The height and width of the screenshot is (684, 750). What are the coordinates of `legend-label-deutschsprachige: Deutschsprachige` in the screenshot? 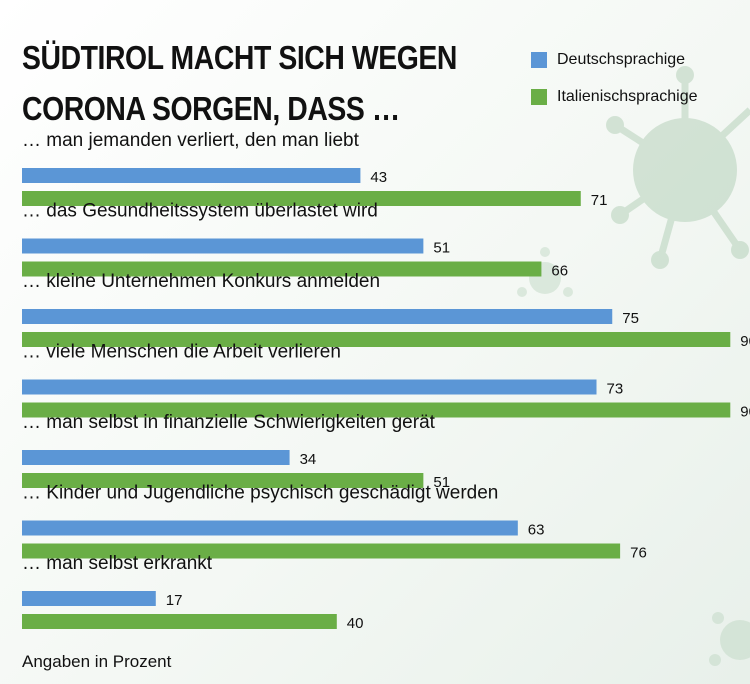 It's located at (621, 59).